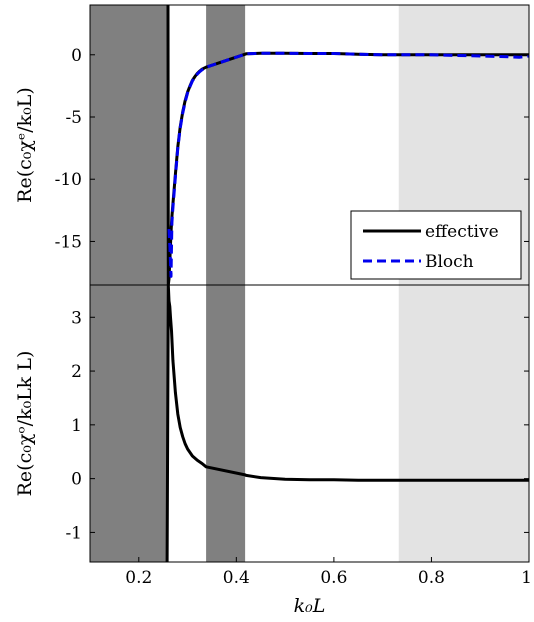 The width and height of the screenshot is (534, 622). What do you see at coordinates (526, 578) in the screenshot?
I see `x-tick-label: 1` at bounding box center [526, 578].